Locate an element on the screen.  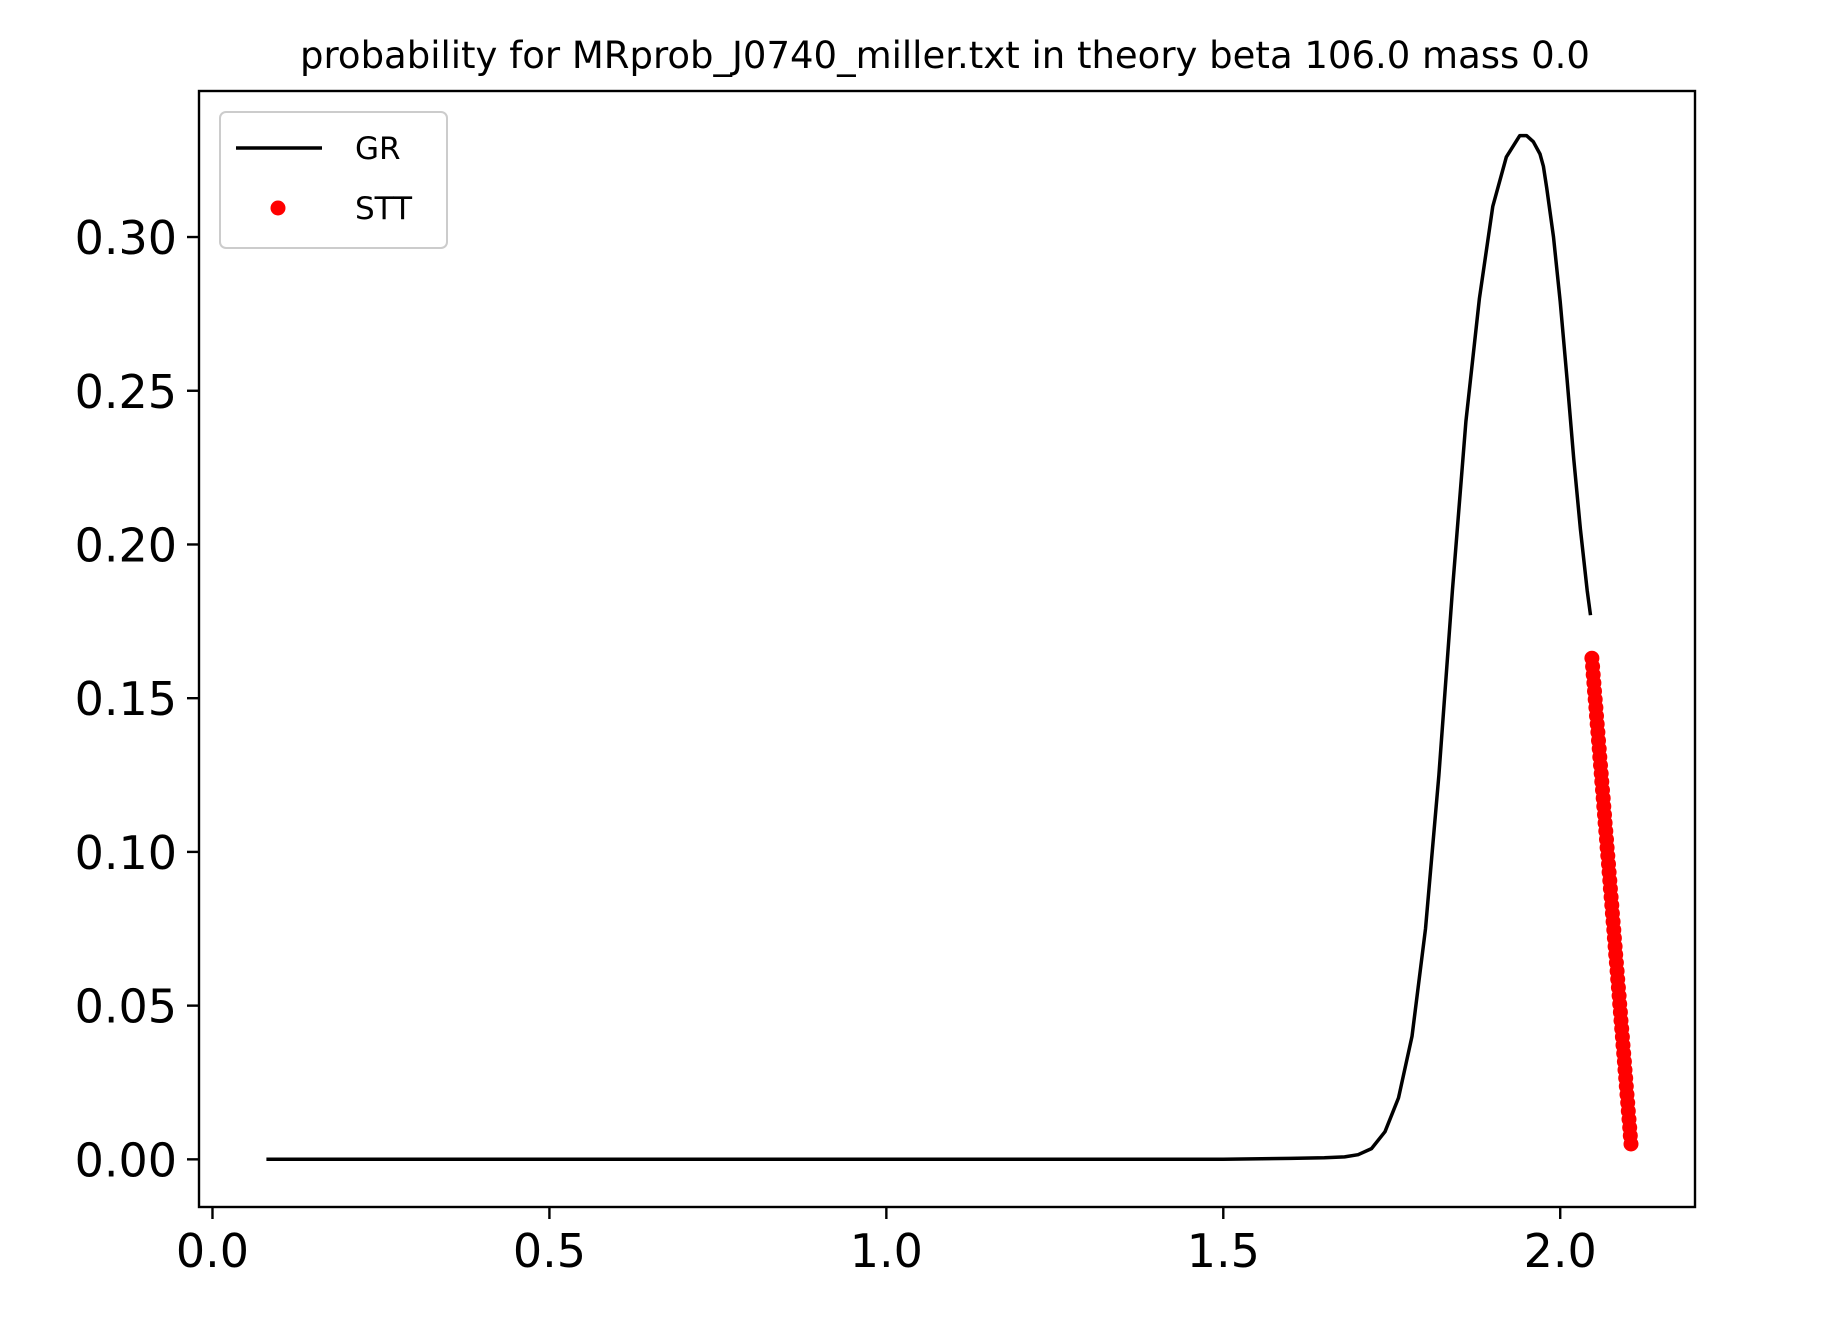
legend-stt-label: STT is located at coordinates (384, 209).